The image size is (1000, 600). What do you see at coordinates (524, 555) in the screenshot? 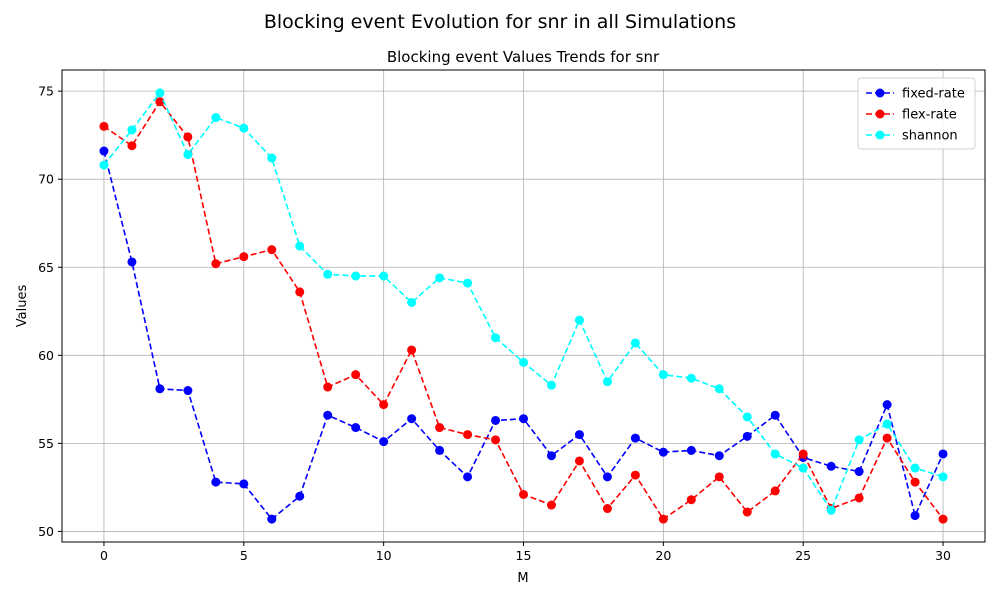
I see `x-tick-label: 15` at bounding box center [524, 555].